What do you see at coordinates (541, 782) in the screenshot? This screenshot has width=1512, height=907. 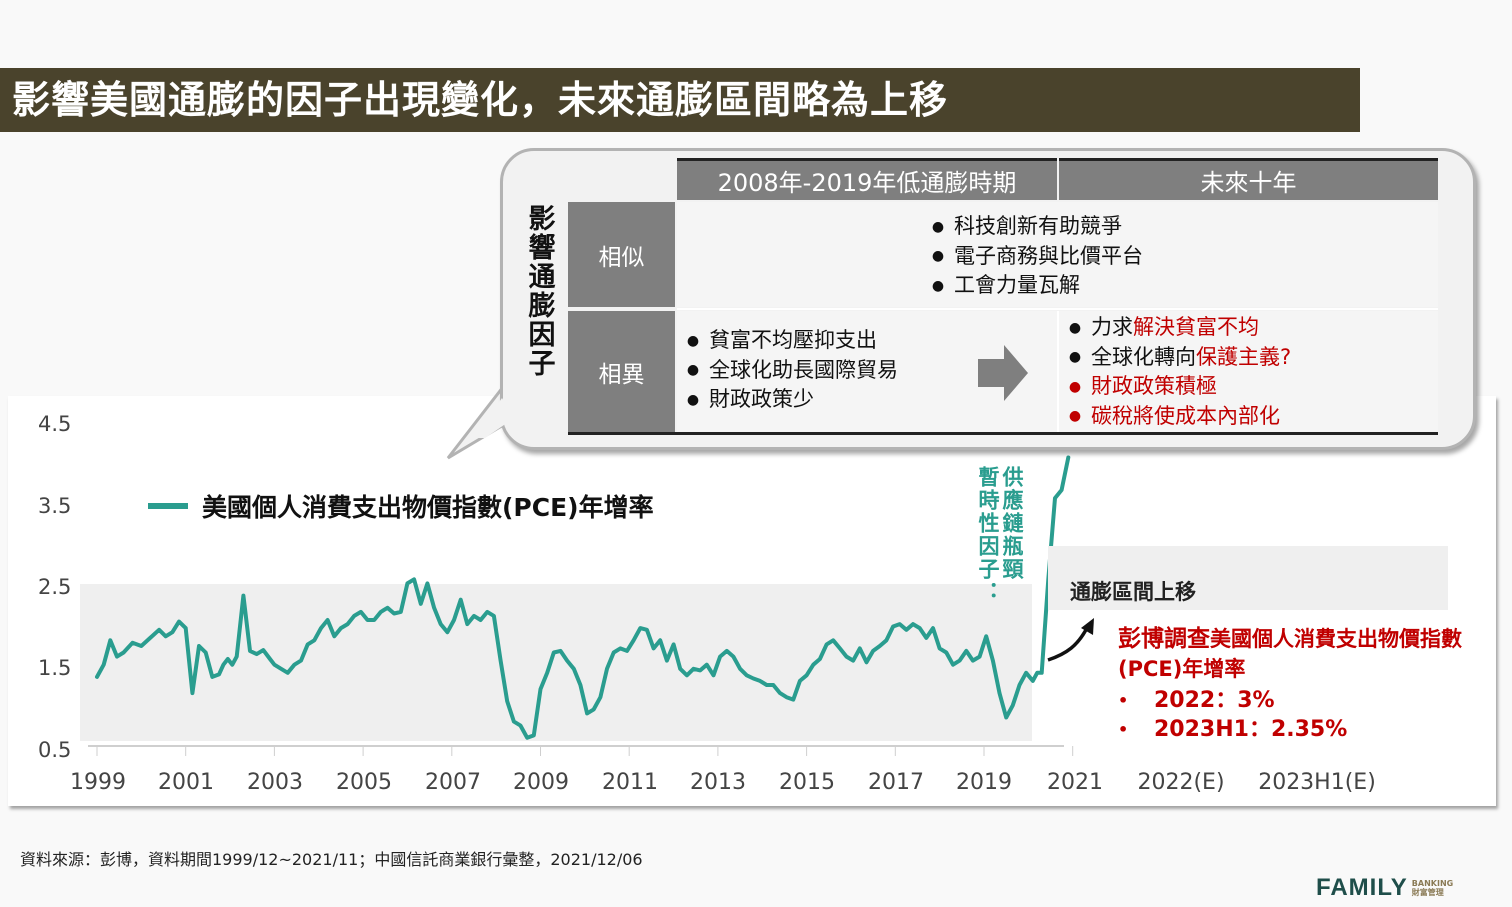 I see `x-tick-2009: 2009` at bounding box center [541, 782].